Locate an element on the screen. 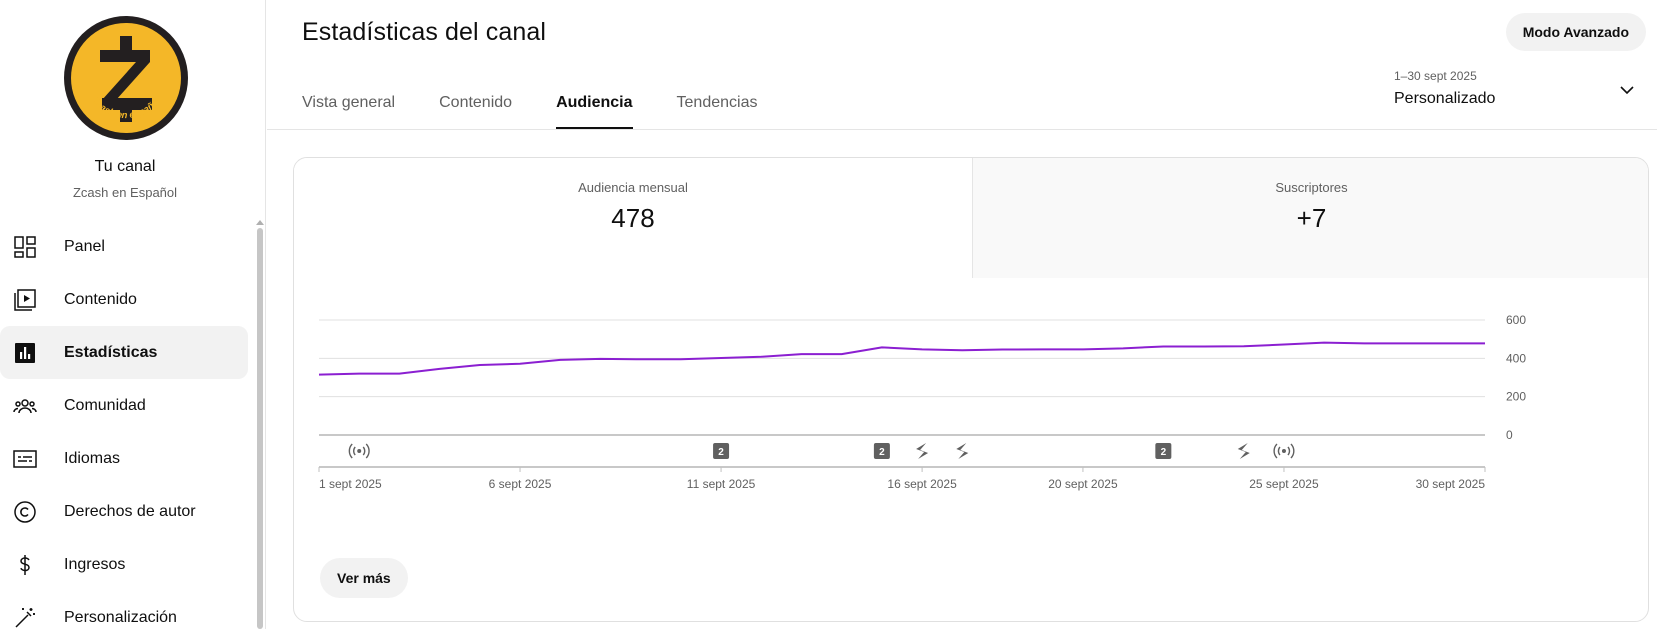 The height and width of the screenshot is (629, 1657). metric-monthly-audience: Audiencia mensual 478 is located at coordinates (633, 218).